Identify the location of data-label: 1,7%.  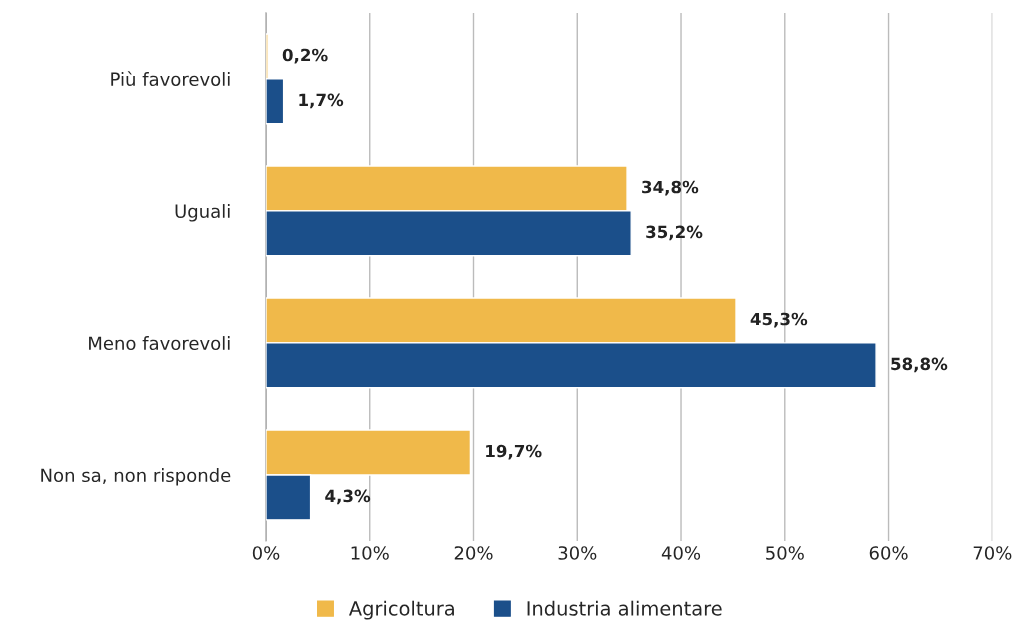
(321, 101).